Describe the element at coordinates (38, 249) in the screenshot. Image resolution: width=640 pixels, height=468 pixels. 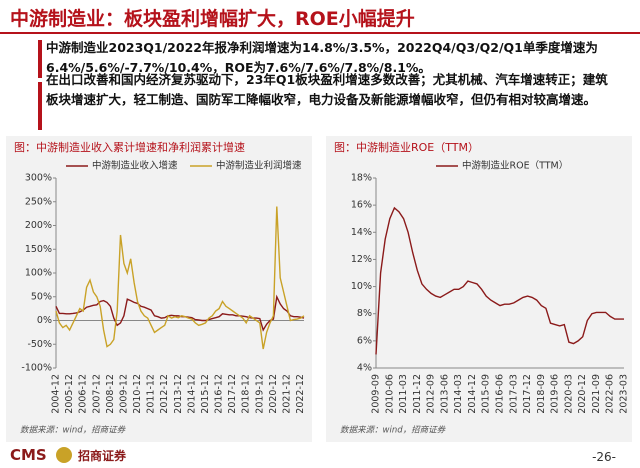
I see `y-tick-label: 150%` at that location.